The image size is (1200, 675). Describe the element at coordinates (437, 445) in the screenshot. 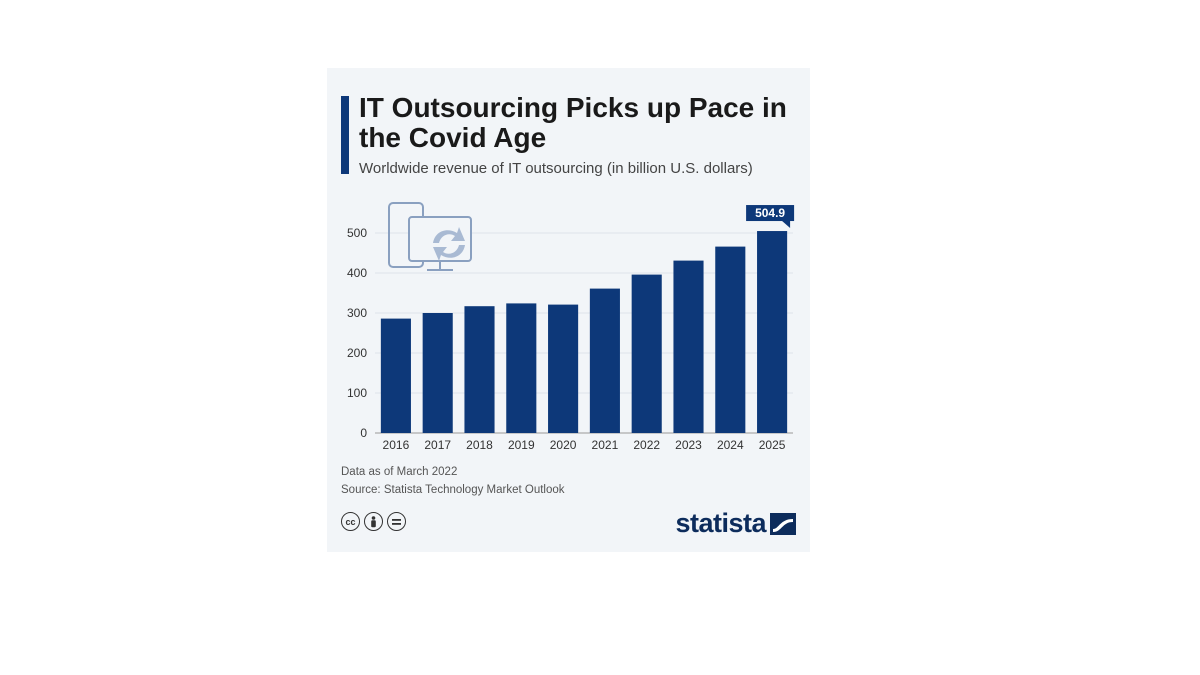

I see `x-tick-label: 2017` at that location.